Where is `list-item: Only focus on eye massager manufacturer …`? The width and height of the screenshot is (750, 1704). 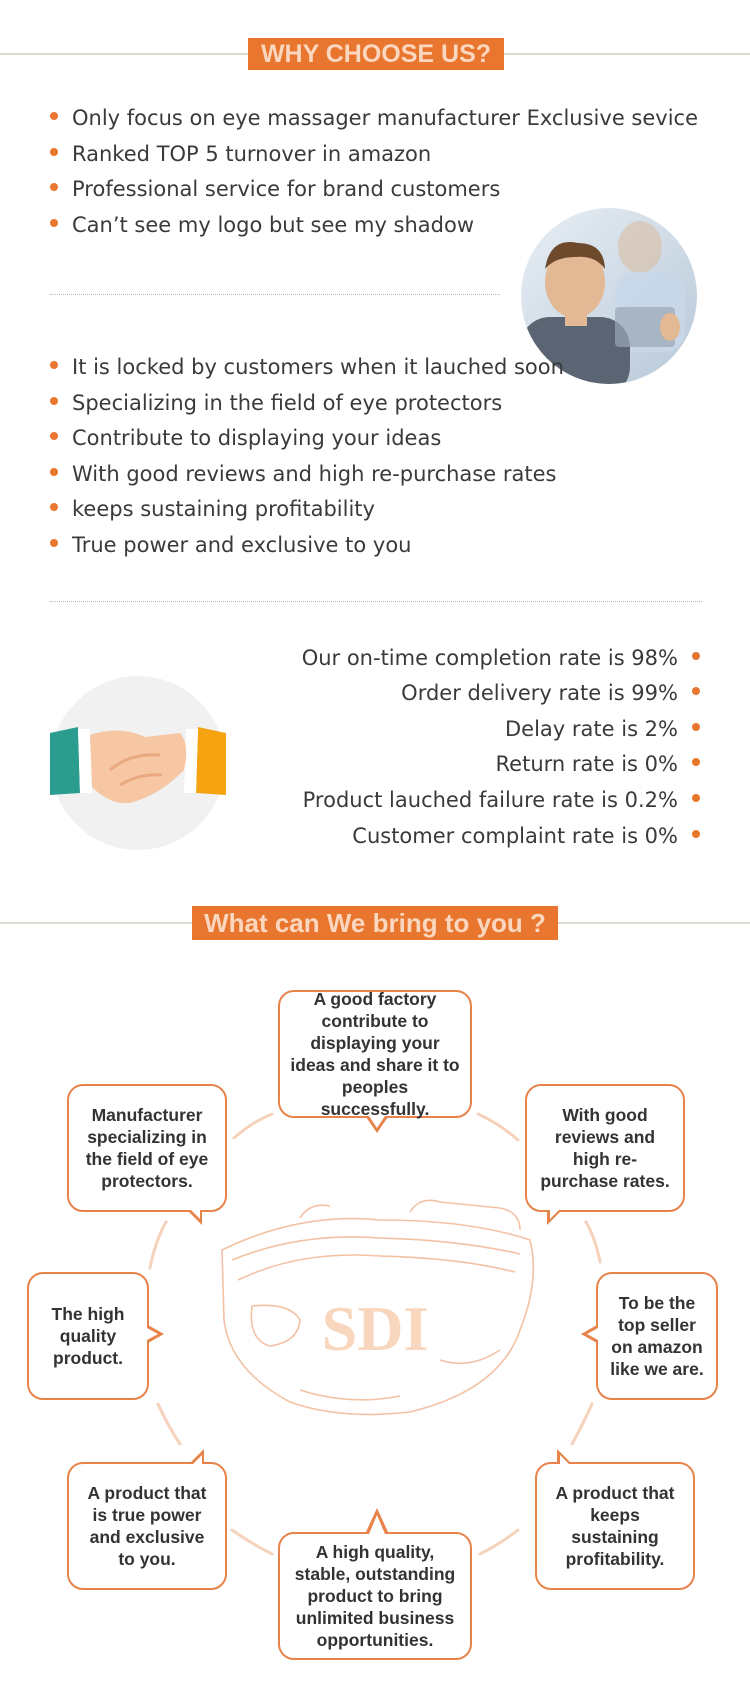
list-item: Only focus on eye massager manufacturer … is located at coordinates (374, 118).